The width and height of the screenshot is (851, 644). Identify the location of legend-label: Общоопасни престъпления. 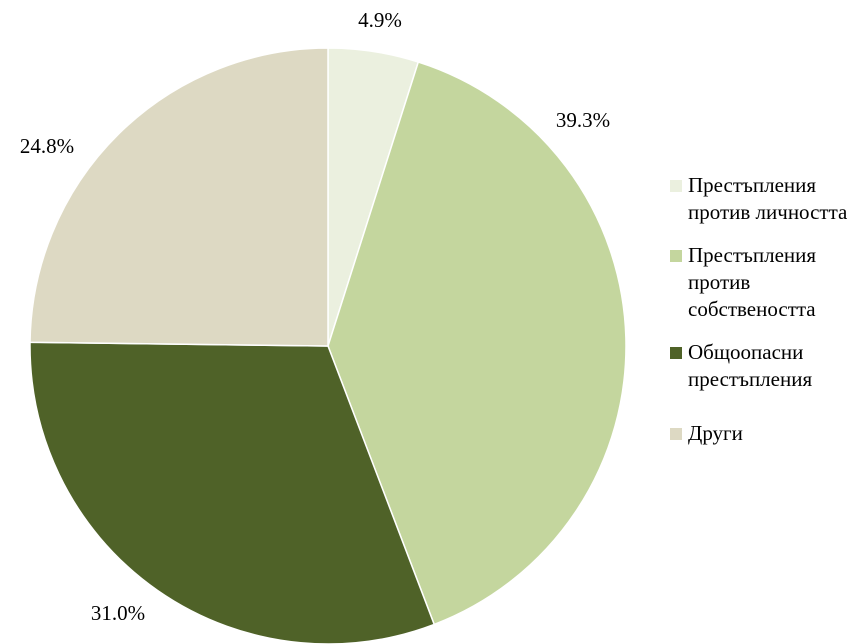
(750, 365).